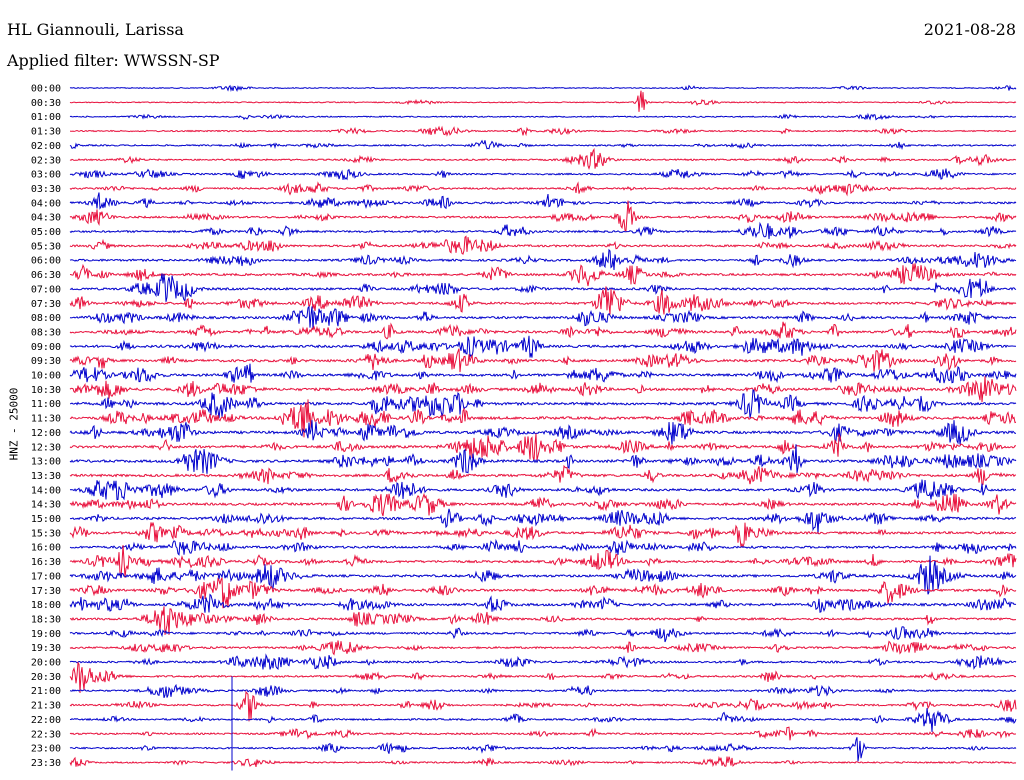 The height and width of the screenshot is (780, 1024). Describe the element at coordinates (46, 505) in the screenshot. I see `time-label: 14:30` at that location.